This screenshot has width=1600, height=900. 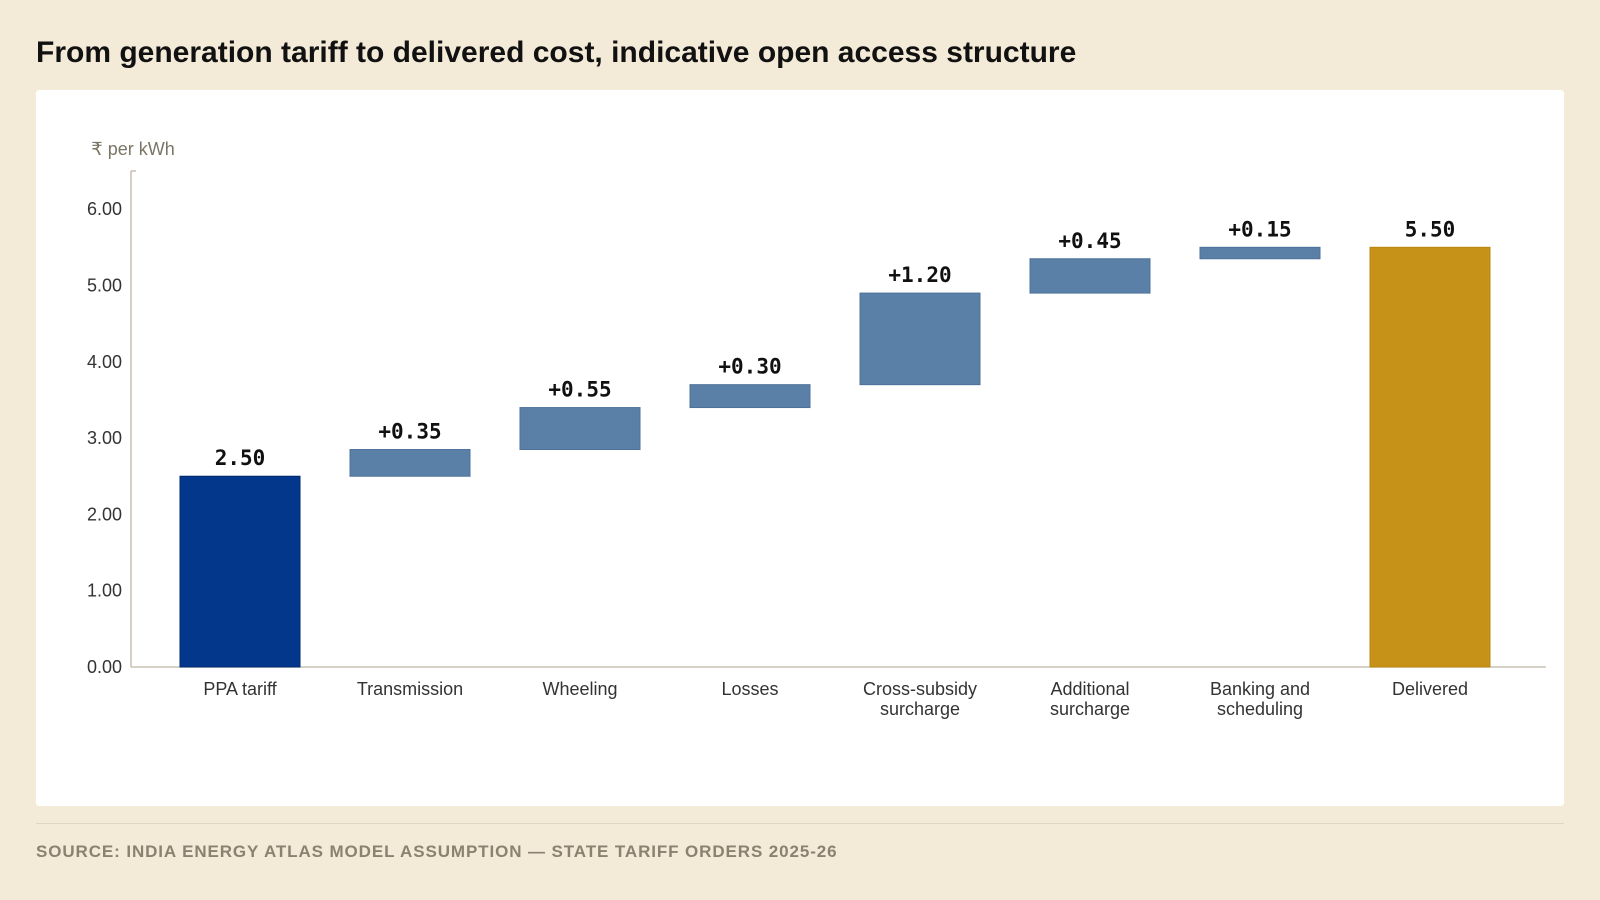 I want to click on x-tick-label: PPA tariff, so click(x=240, y=689).